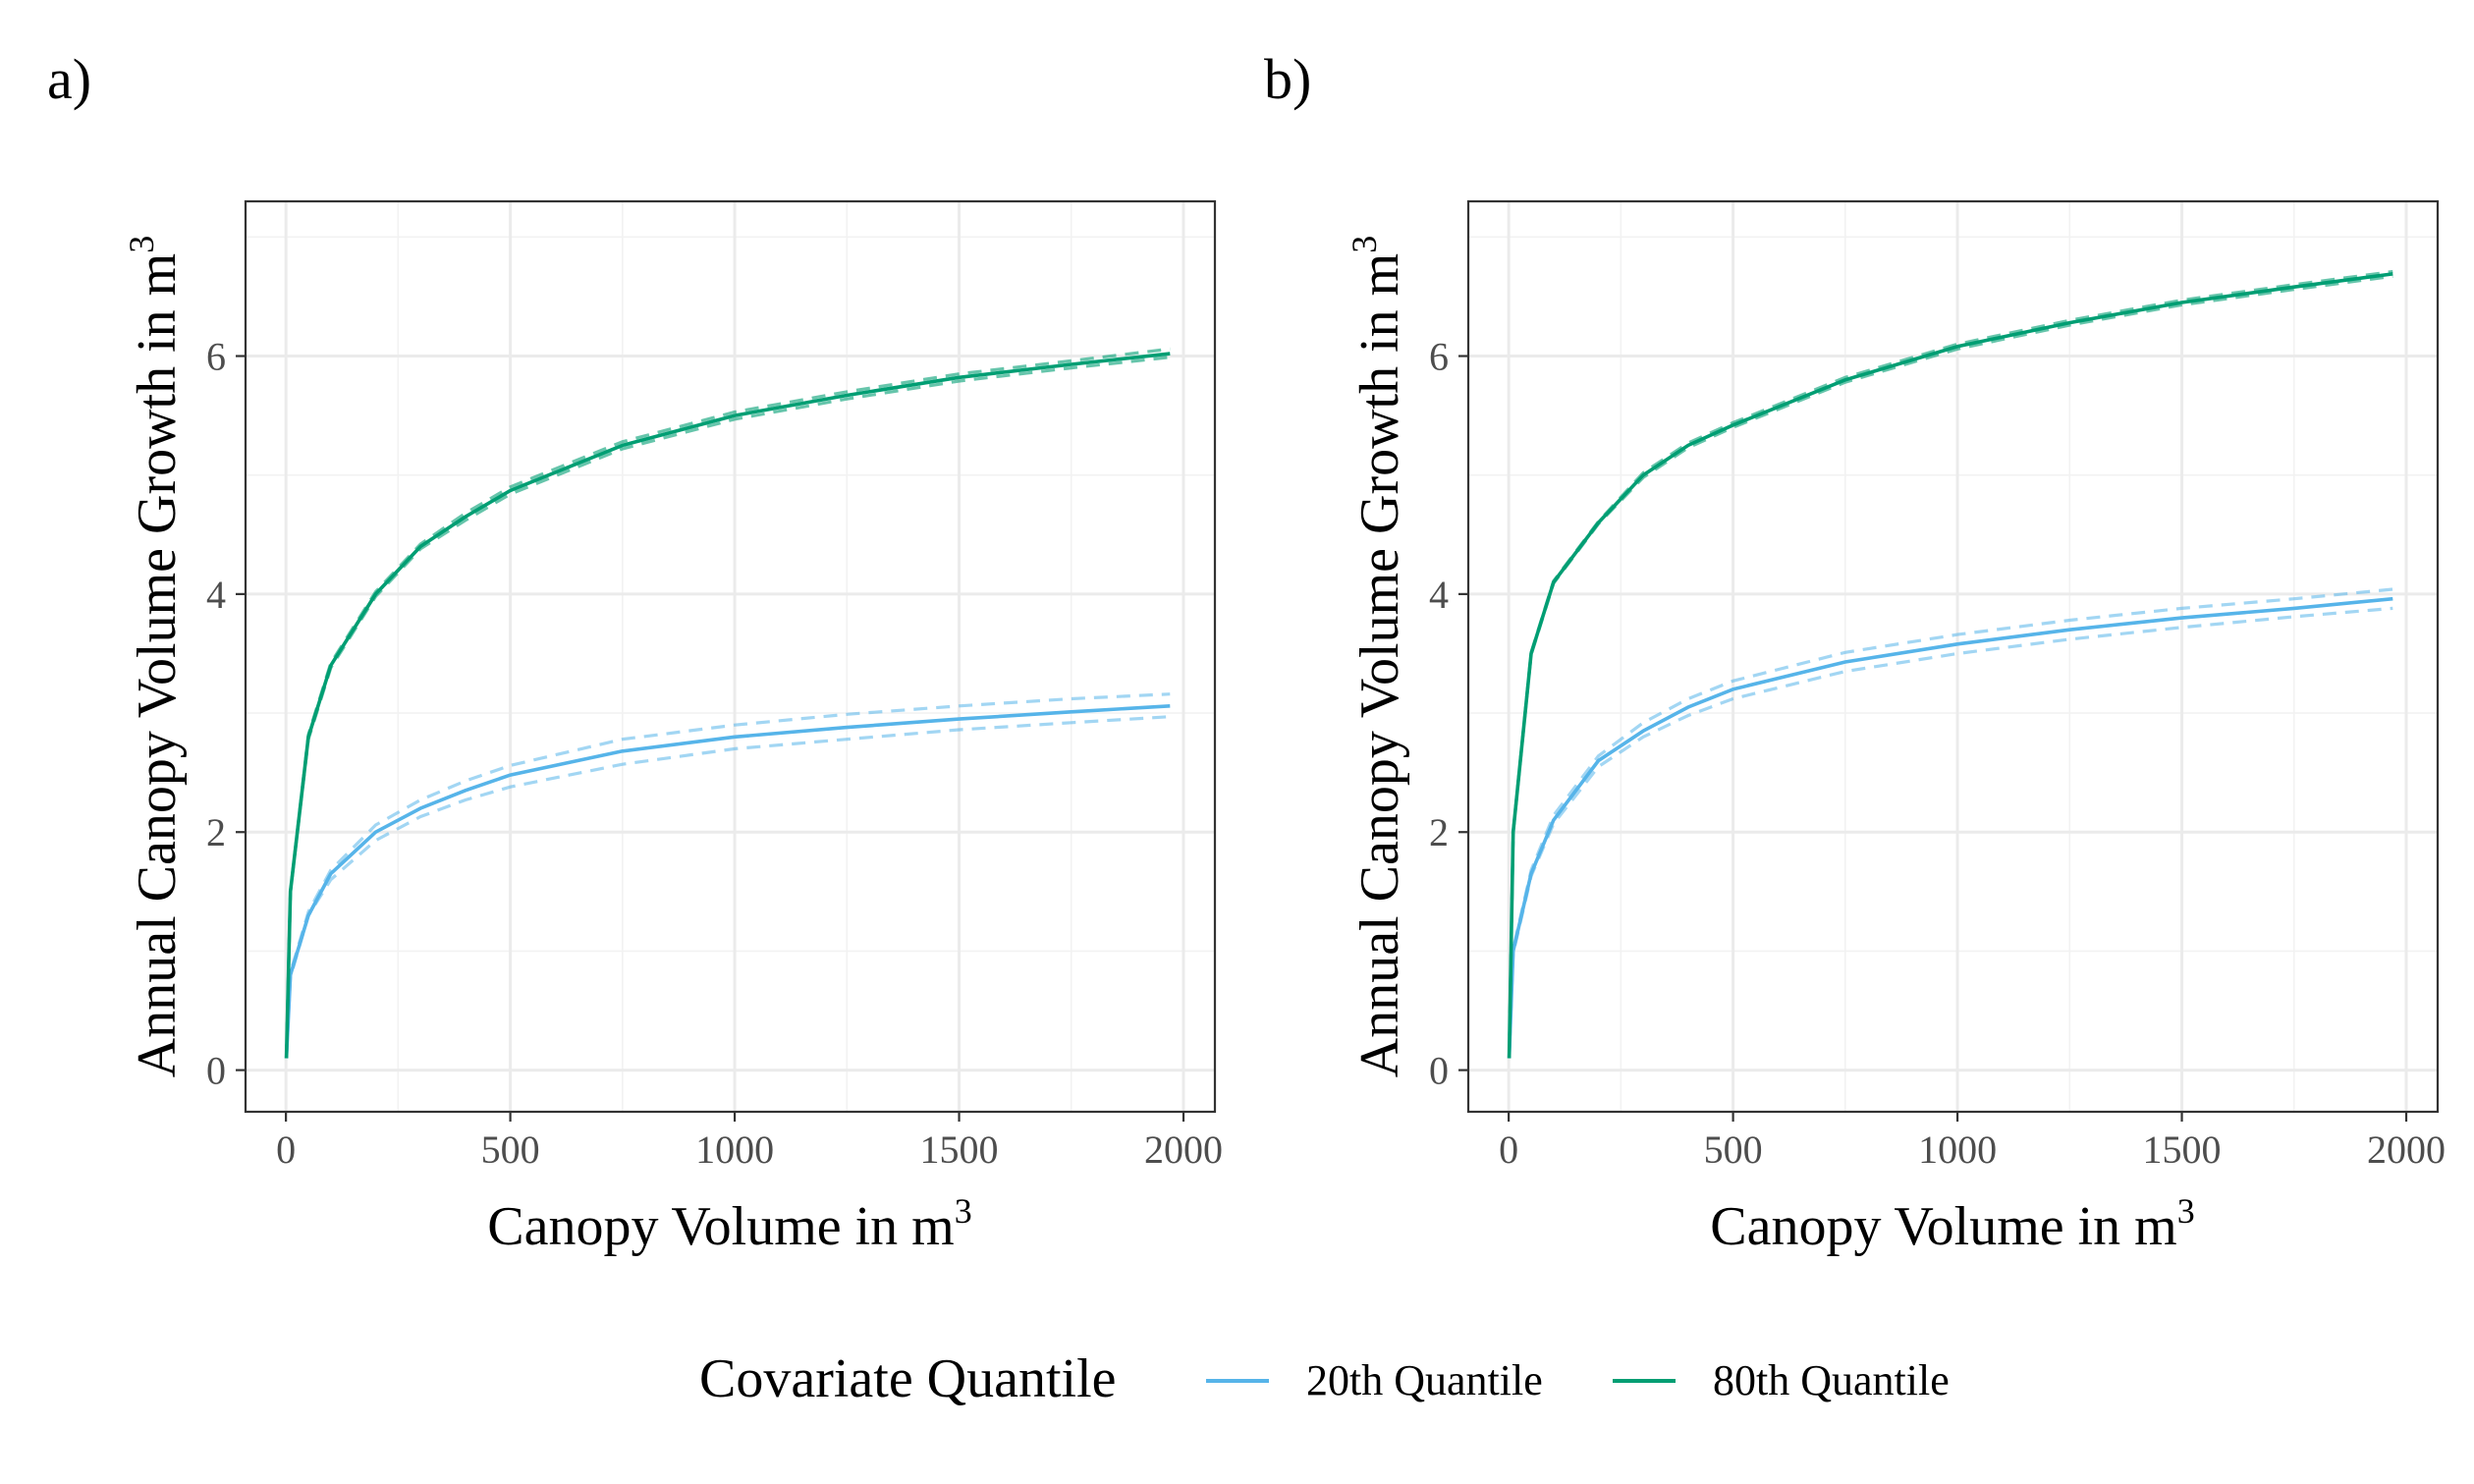 Image resolution: width=2474 pixels, height=1484 pixels. I want to click on legend-label-80th: 80th Quantile, so click(1831, 1380).